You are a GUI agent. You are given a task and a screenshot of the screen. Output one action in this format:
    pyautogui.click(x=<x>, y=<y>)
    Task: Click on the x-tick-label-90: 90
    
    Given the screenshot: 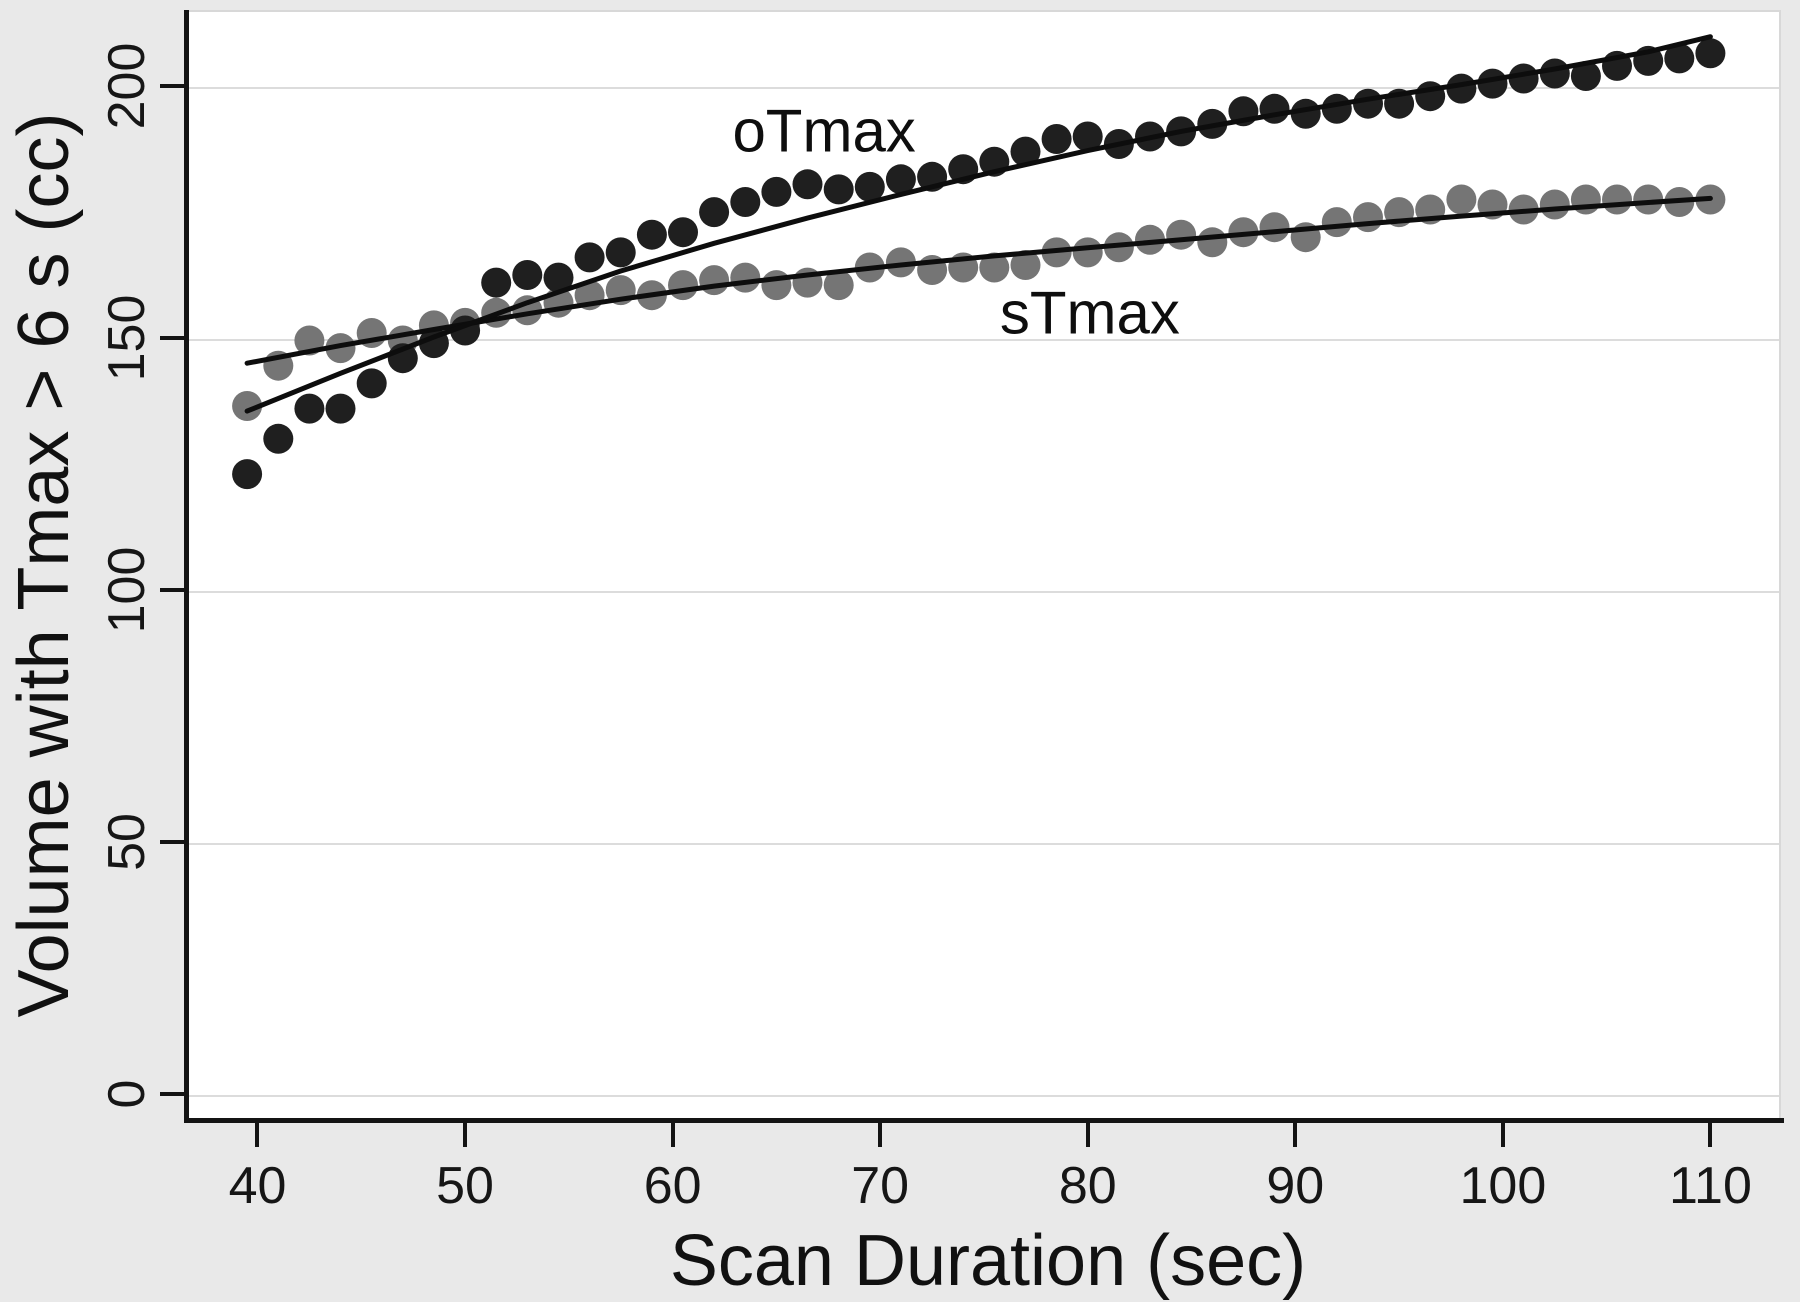 What is the action you would take?
    pyautogui.click(x=1295, y=1186)
    